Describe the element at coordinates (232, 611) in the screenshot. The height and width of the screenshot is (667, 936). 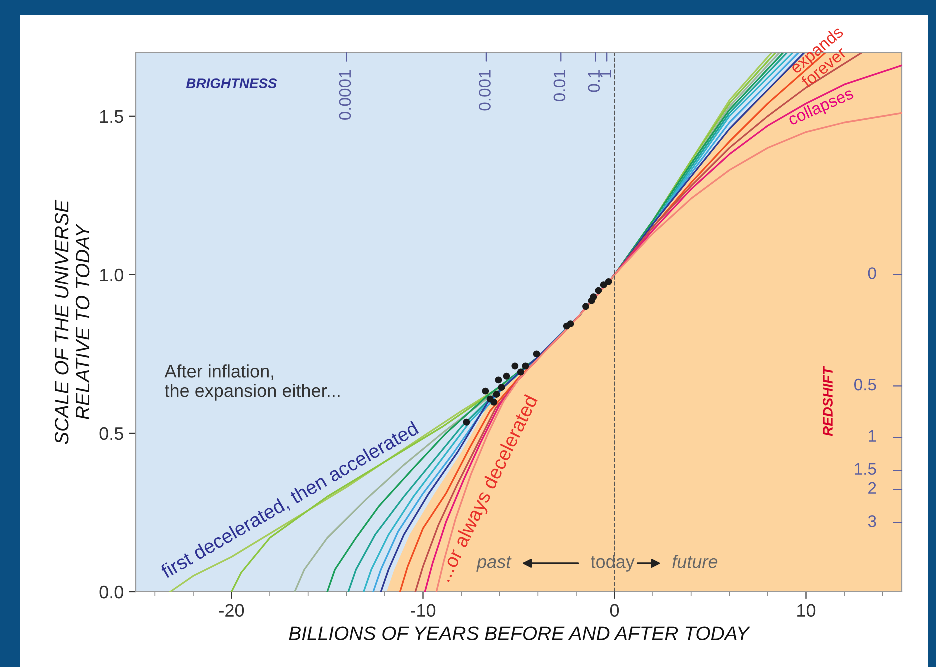
I see `x-tick-label: -20` at that location.